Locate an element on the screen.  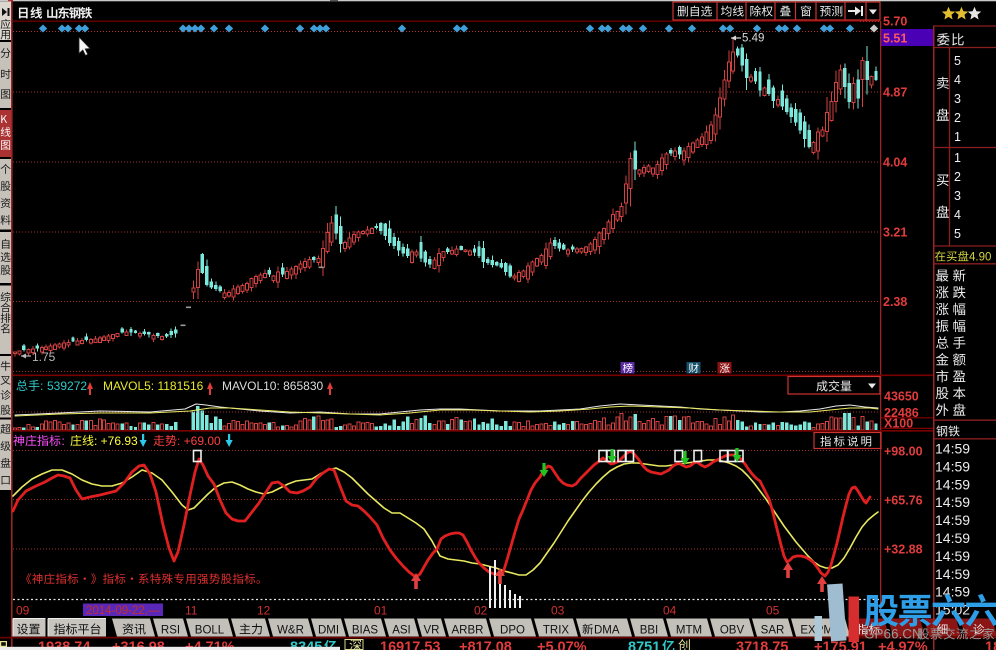
svg-text: +175.91 is located at coordinates (840, 645).